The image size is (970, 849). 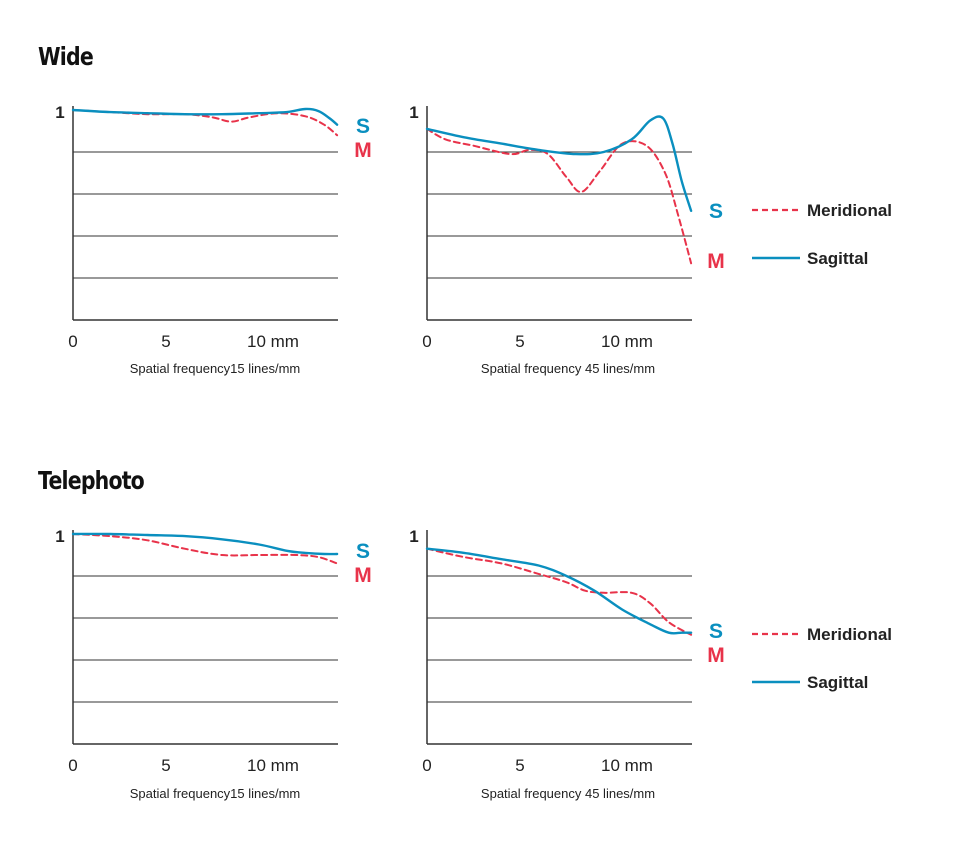 What do you see at coordinates (205, 116) in the screenshot?
I see `chart-1-series-sagittal-line` at bounding box center [205, 116].